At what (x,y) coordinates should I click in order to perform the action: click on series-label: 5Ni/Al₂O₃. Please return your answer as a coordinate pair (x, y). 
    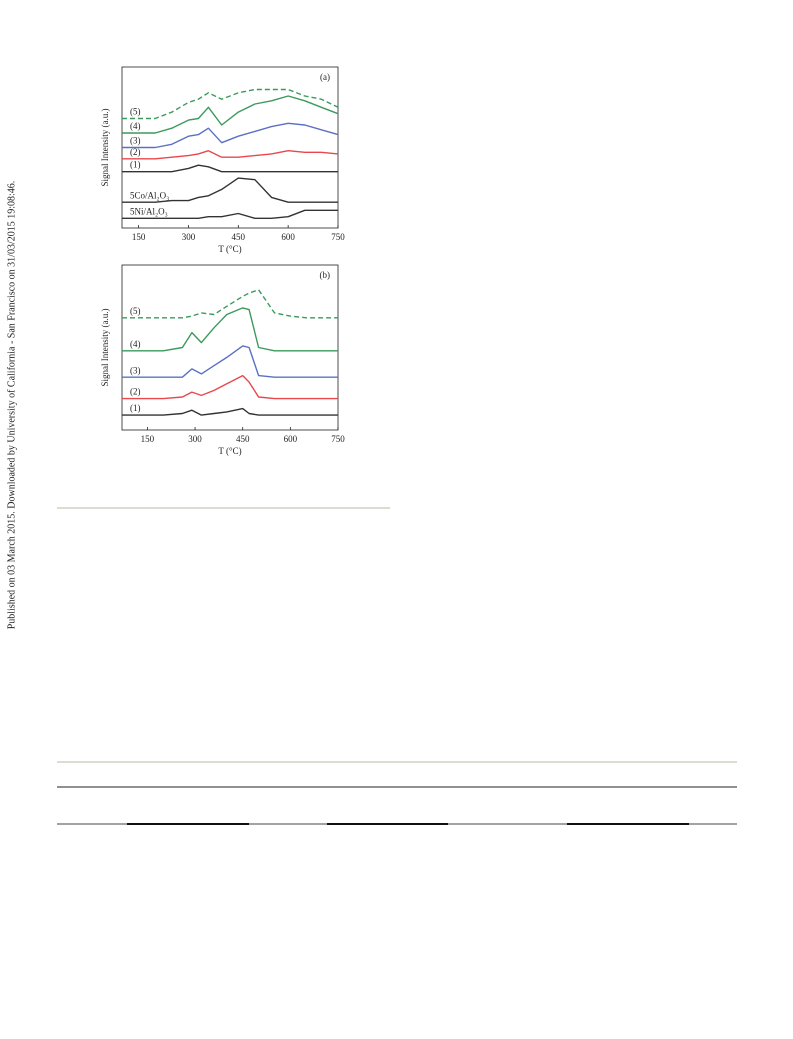
    Looking at the image, I should click on (149, 211).